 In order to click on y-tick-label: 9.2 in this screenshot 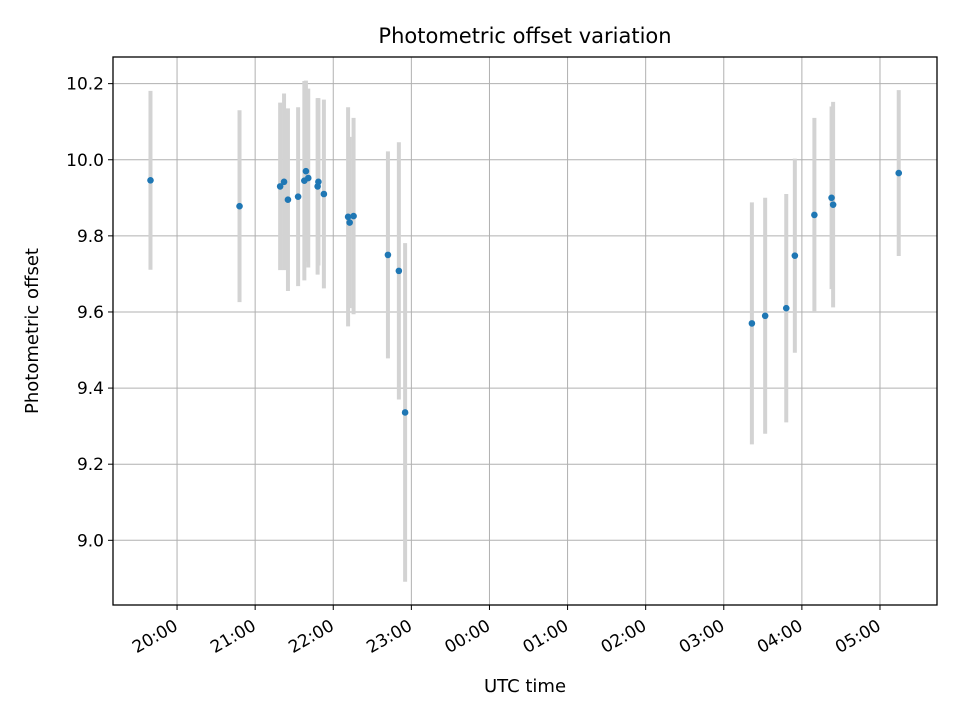, I will do `click(90, 465)`.